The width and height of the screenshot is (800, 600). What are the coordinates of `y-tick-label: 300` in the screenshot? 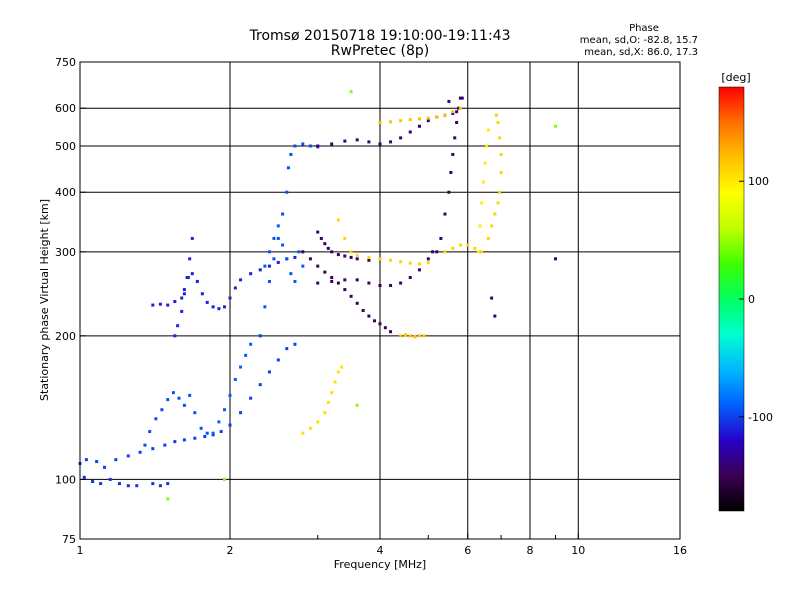 It's located at (65, 252).